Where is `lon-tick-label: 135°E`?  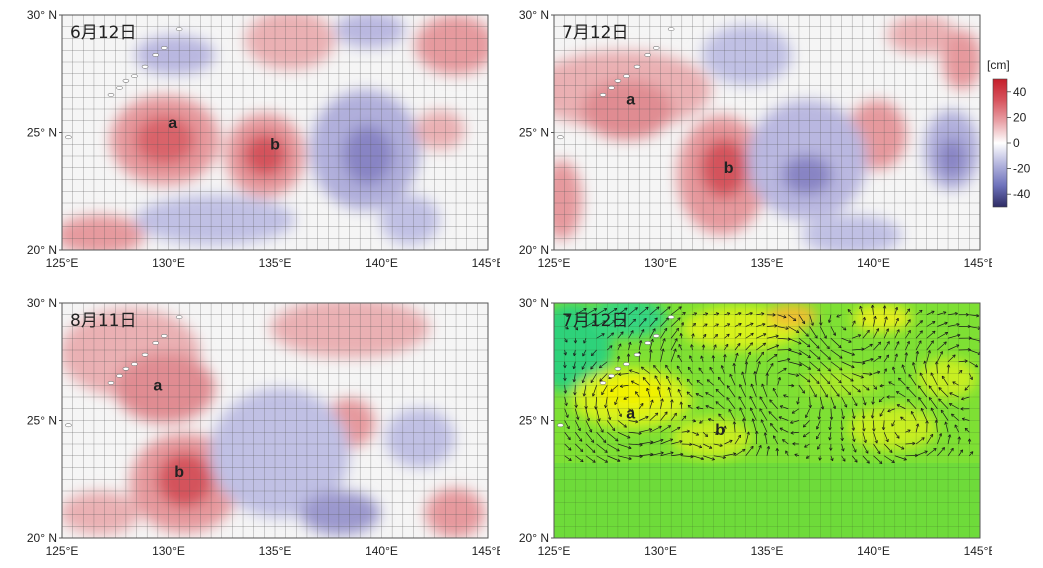
lon-tick-label: 135°E is located at coordinates (767, 551).